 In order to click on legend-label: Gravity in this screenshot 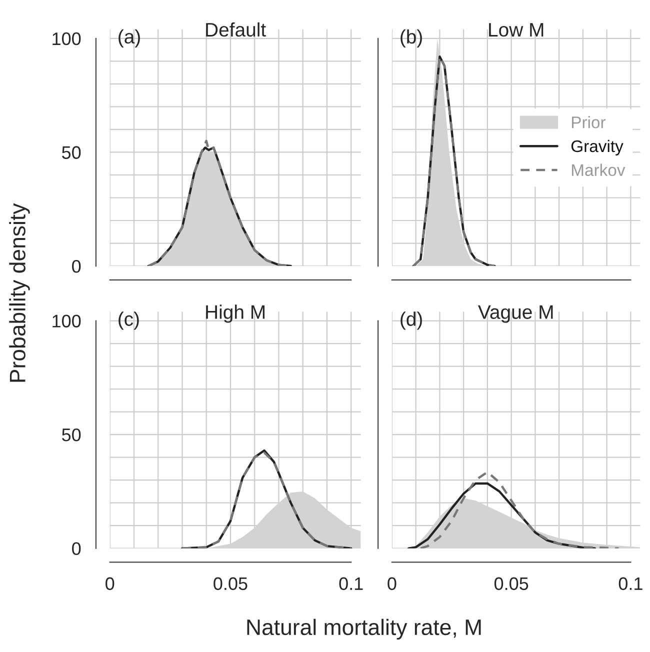, I will do `click(597, 148)`.